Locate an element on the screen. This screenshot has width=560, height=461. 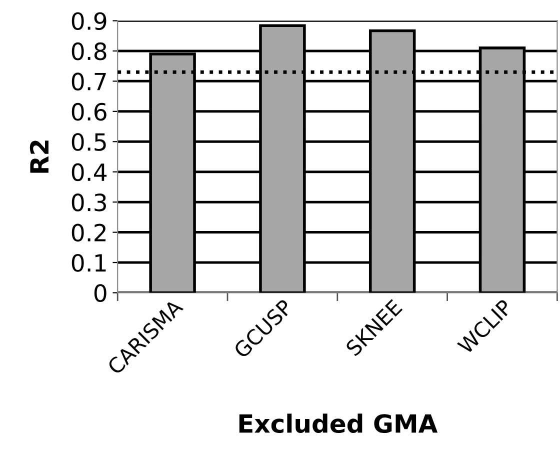
y-tick-label: 0.4 is located at coordinates (89, 172).